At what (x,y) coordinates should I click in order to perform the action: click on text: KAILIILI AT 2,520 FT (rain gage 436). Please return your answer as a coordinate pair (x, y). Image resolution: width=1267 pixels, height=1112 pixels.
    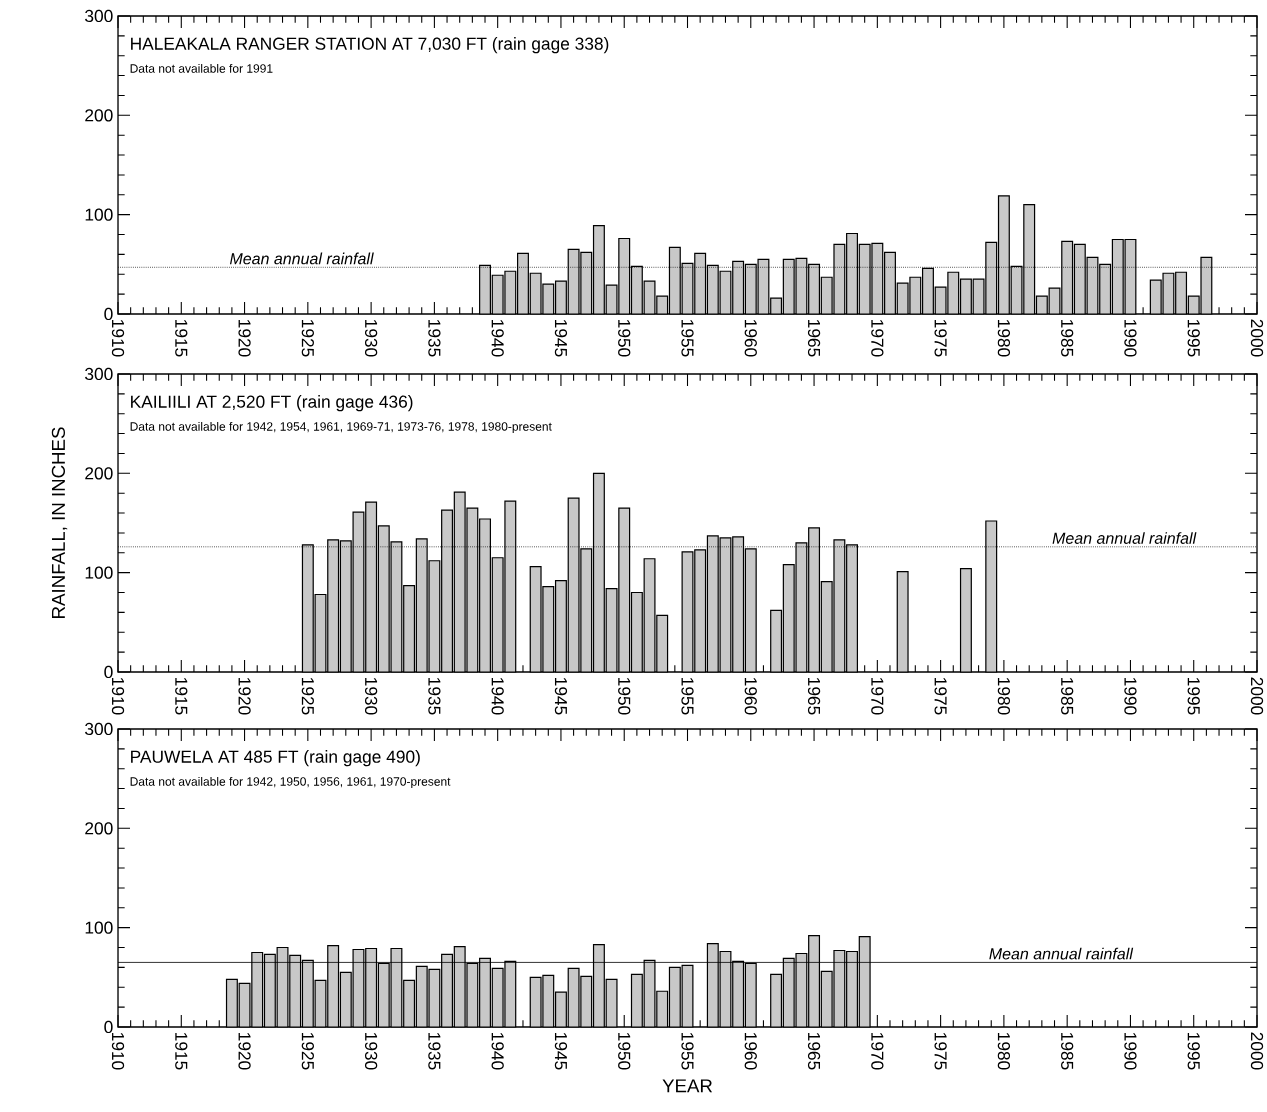
    Looking at the image, I should click on (272, 403).